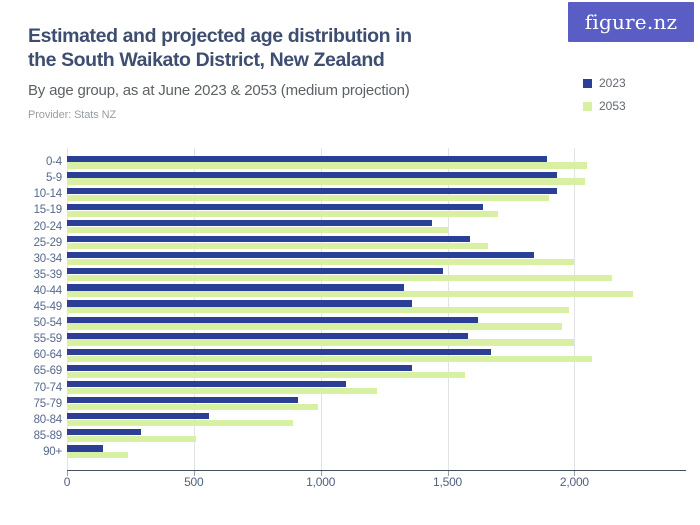 The width and height of the screenshot is (700, 525). What do you see at coordinates (48, 323) in the screenshot?
I see `y-axis-label-50-54: 50-54` at bounding box center [48, 323].